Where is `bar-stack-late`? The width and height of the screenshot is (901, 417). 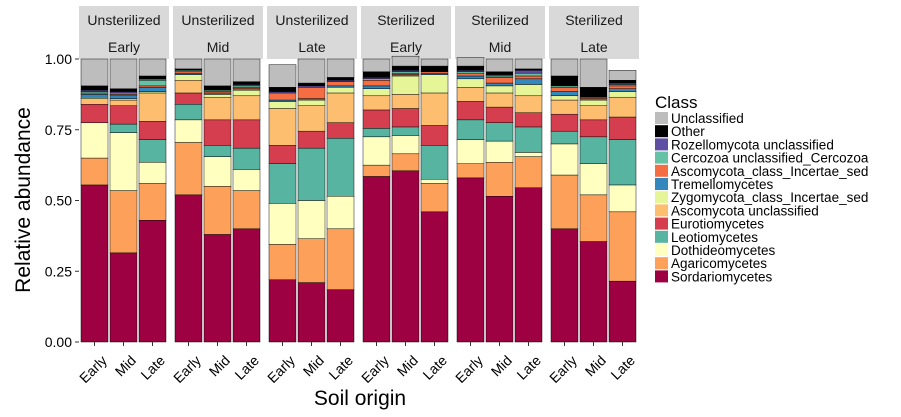 bar-stack-late is located at coordinates (246, 200).